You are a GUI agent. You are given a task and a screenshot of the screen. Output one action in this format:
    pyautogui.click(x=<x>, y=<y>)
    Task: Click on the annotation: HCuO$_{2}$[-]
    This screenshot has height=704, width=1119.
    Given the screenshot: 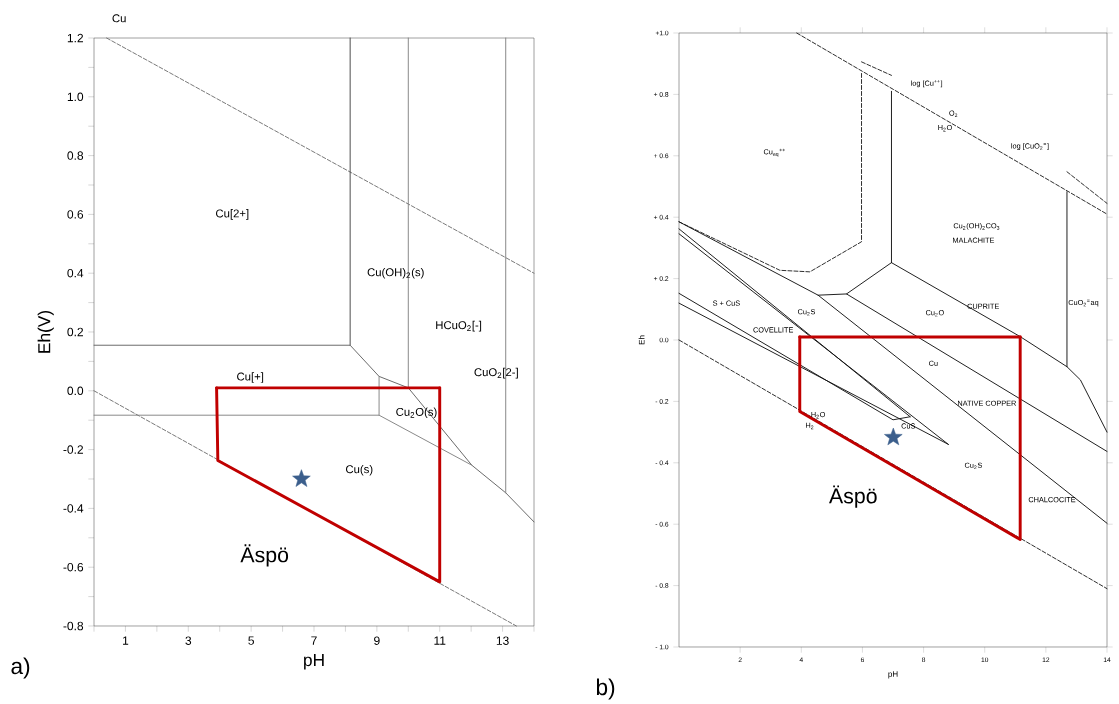 What is the action you would take?
    pyautogui.click(x=459, y=326)
    